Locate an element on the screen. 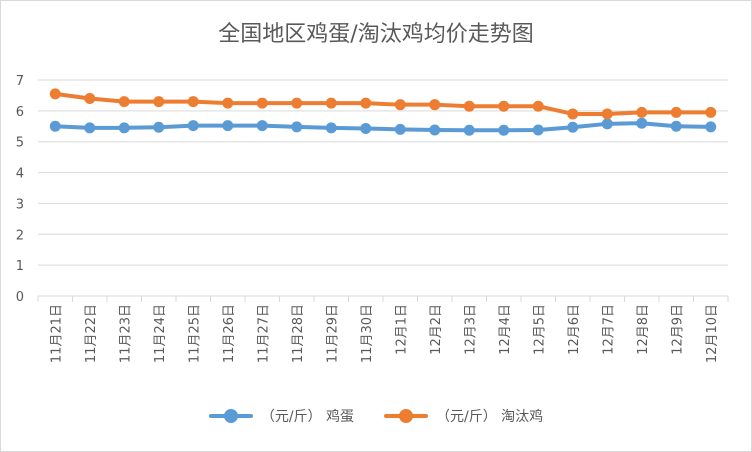 This screenshot has width=752, height=452. x-tick-label: 11月28日 is located at coordinates (298, 333).